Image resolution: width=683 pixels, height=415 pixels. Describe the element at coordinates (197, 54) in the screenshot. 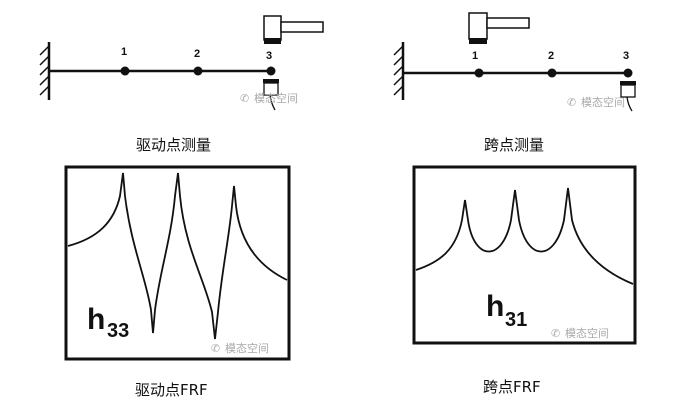

I see `left-node-label-2: 2` at that location.